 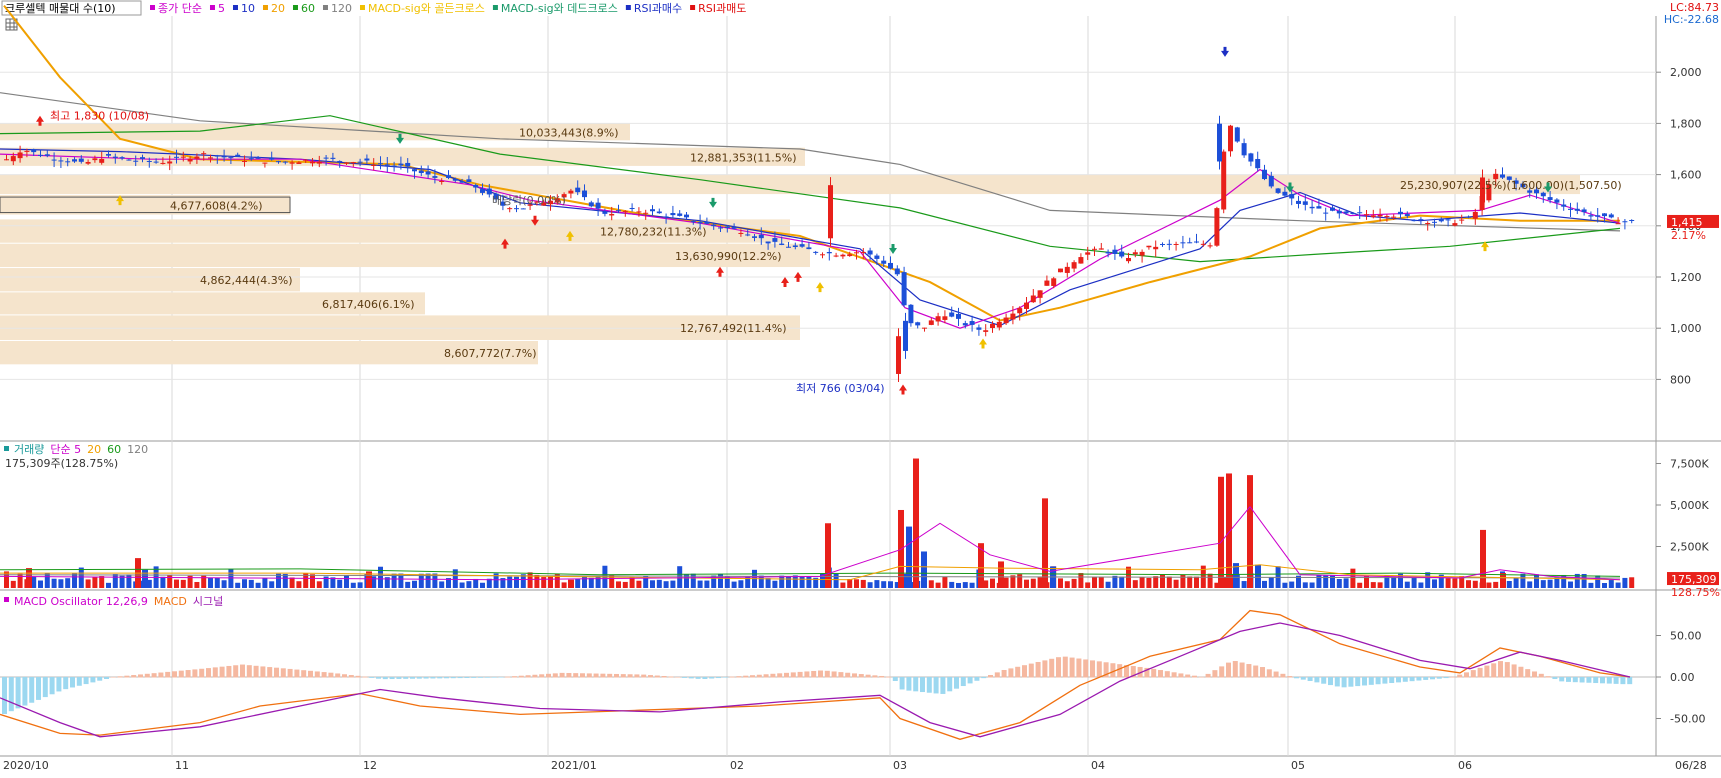 I want to click on legend-swatch, so click(x=693, y=7).